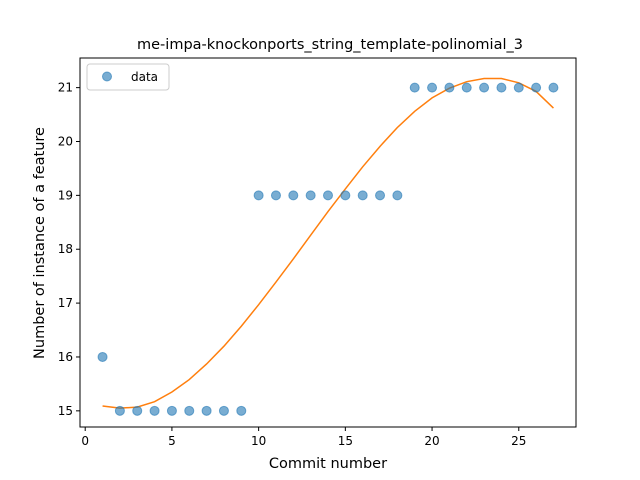 The image size is (640, 480). I want to click on legend-box, so click(128, 77).